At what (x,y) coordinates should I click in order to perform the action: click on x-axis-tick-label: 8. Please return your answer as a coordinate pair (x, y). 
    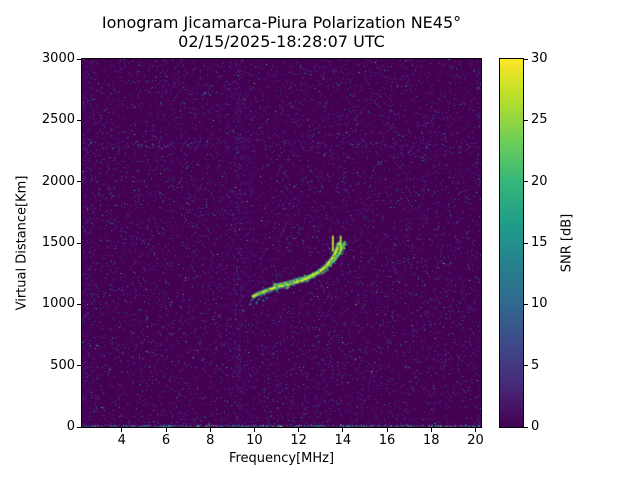
    Looking at the image, I should click on (210, 440).